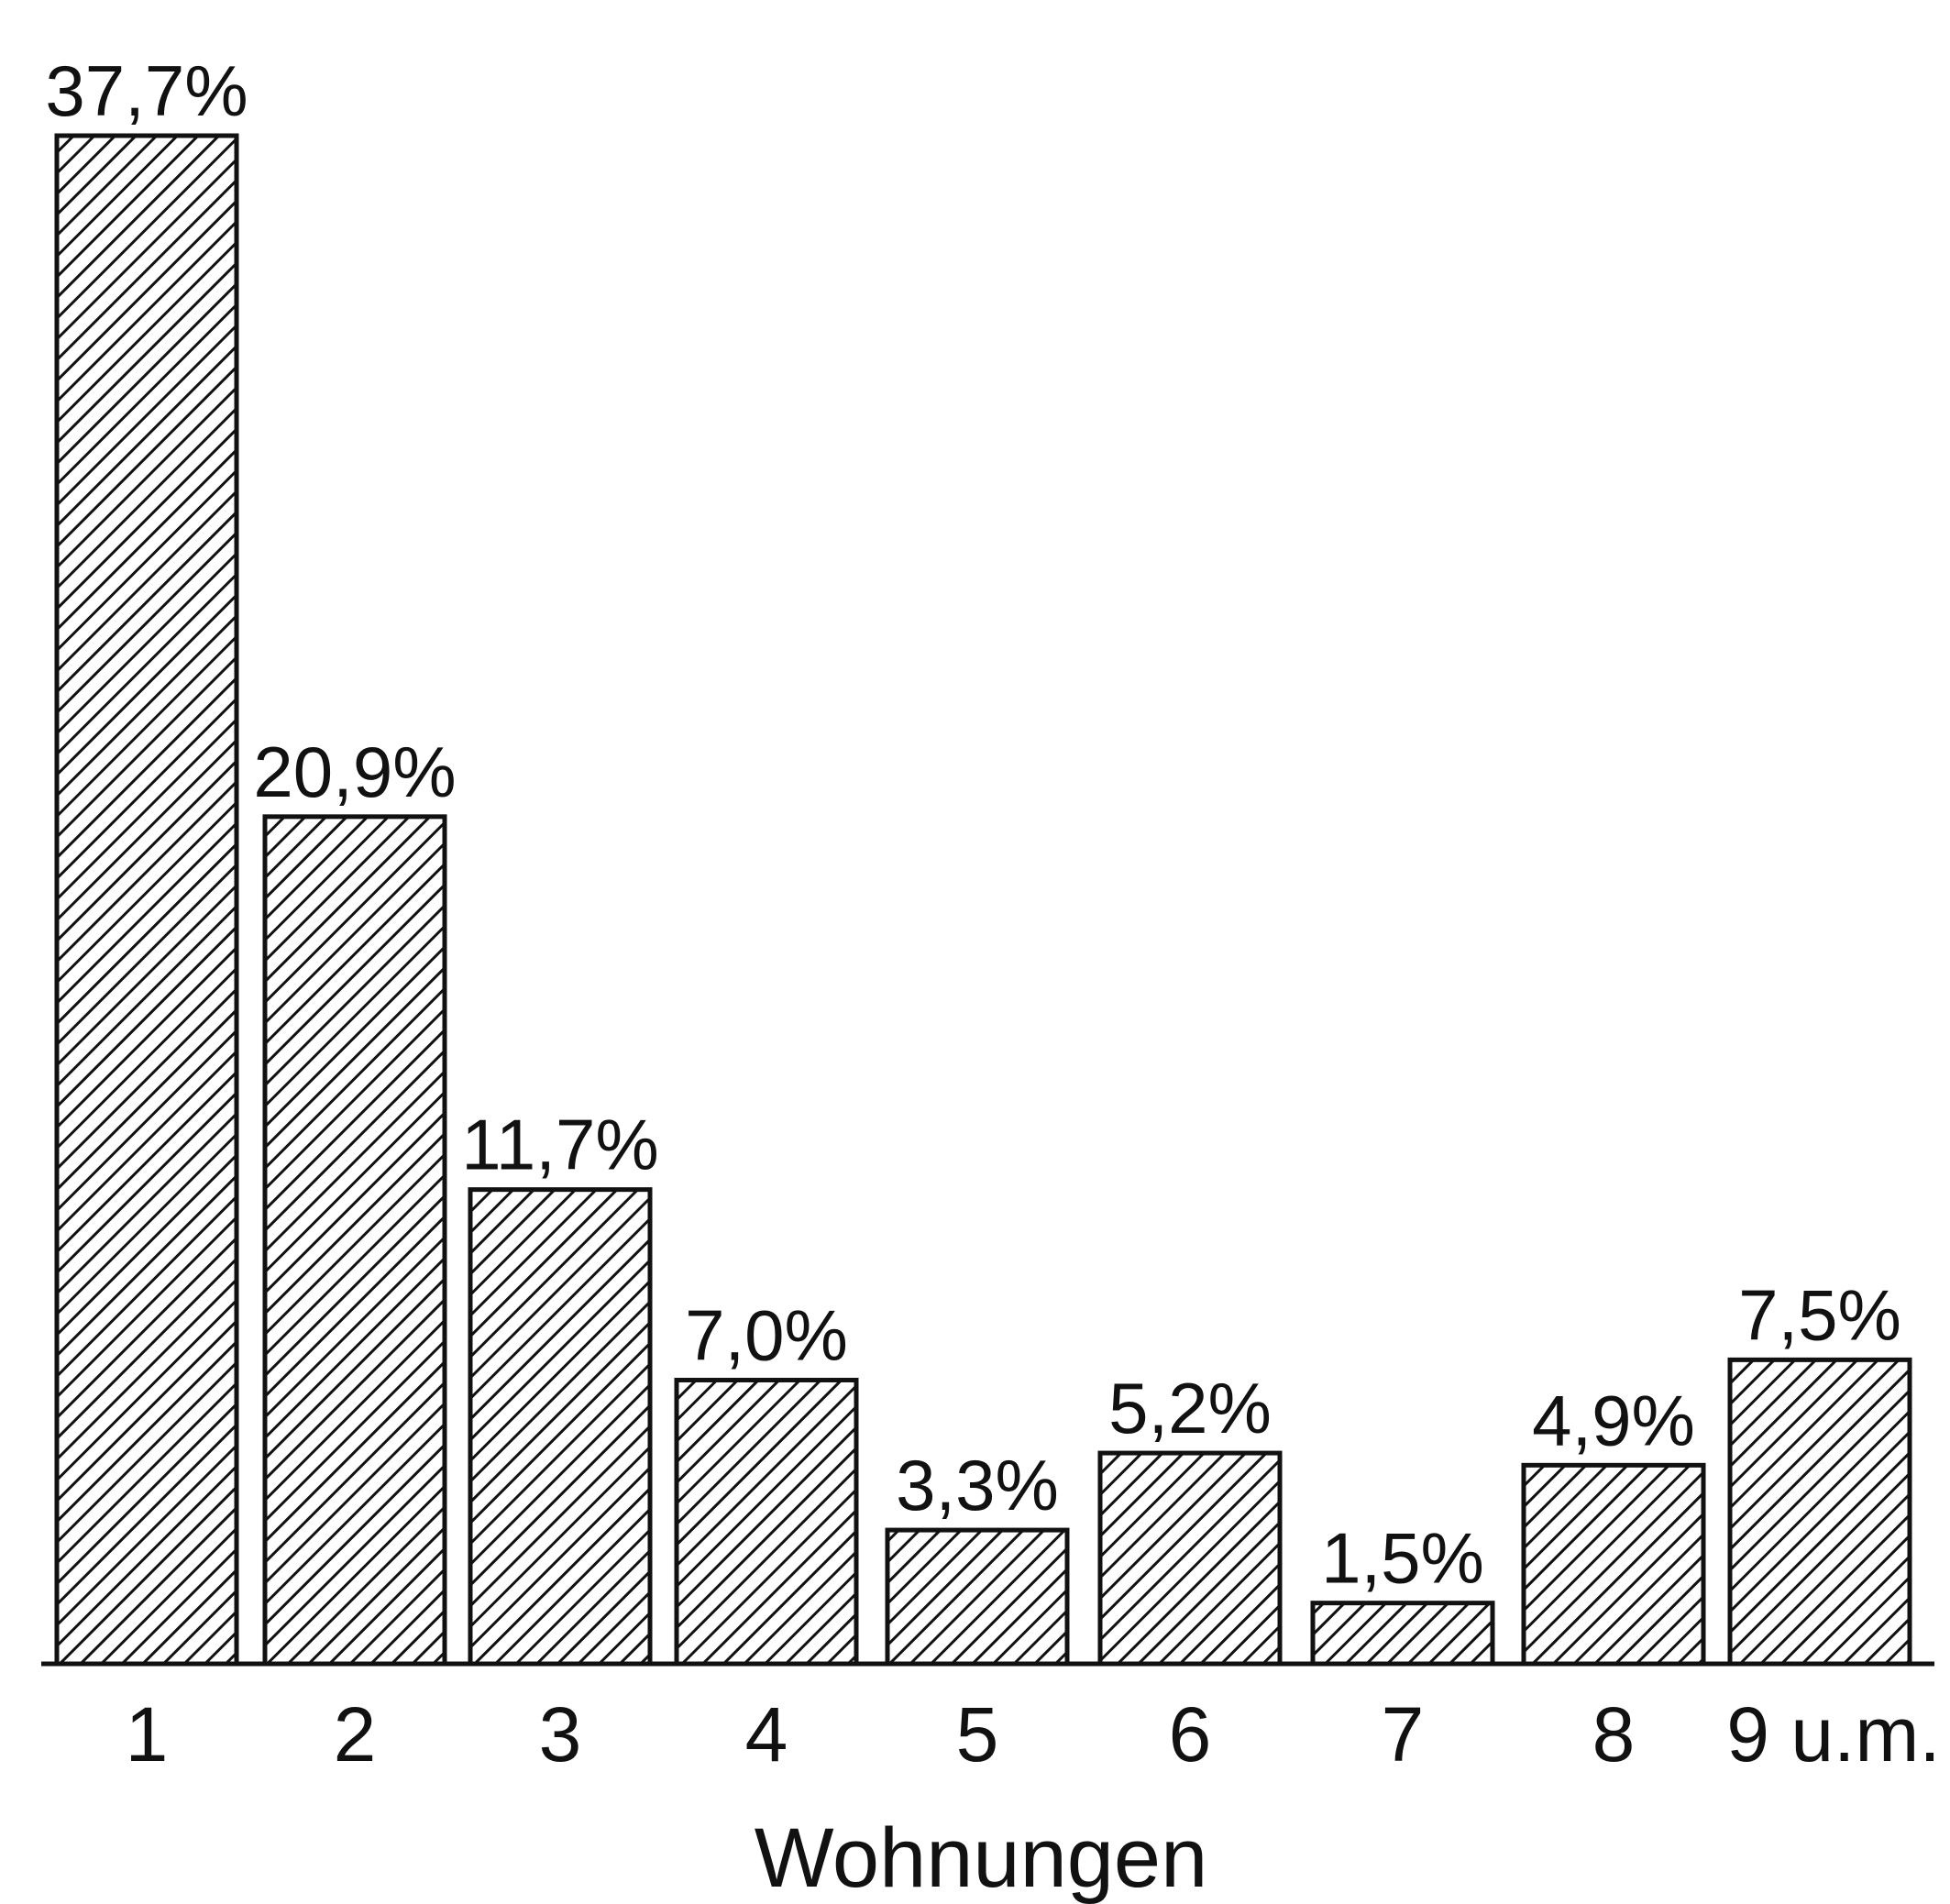  I want to click on bar-9-u-m-, so click(1819, 1512).